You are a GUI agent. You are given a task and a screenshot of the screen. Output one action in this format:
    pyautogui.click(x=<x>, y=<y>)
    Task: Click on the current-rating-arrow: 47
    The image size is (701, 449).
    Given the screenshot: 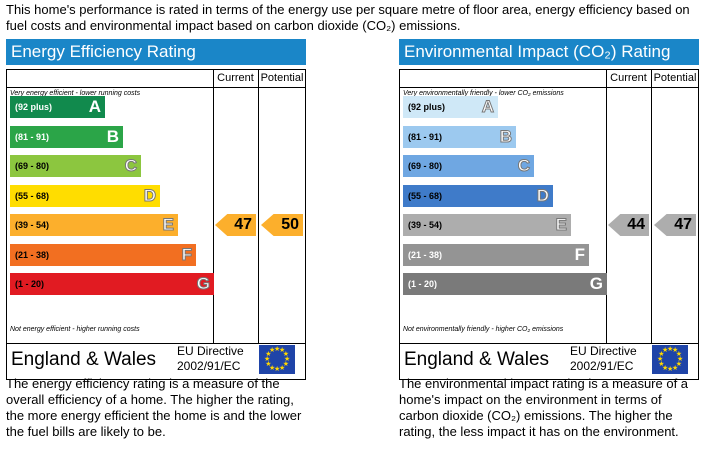 What is the action you would take?
    pyautogui.click(x=235, y=225)
    